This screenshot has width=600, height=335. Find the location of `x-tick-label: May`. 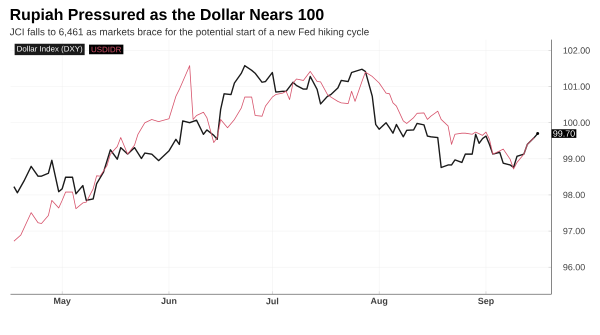

x-tick-label: May is located at coordinates (62, 302).